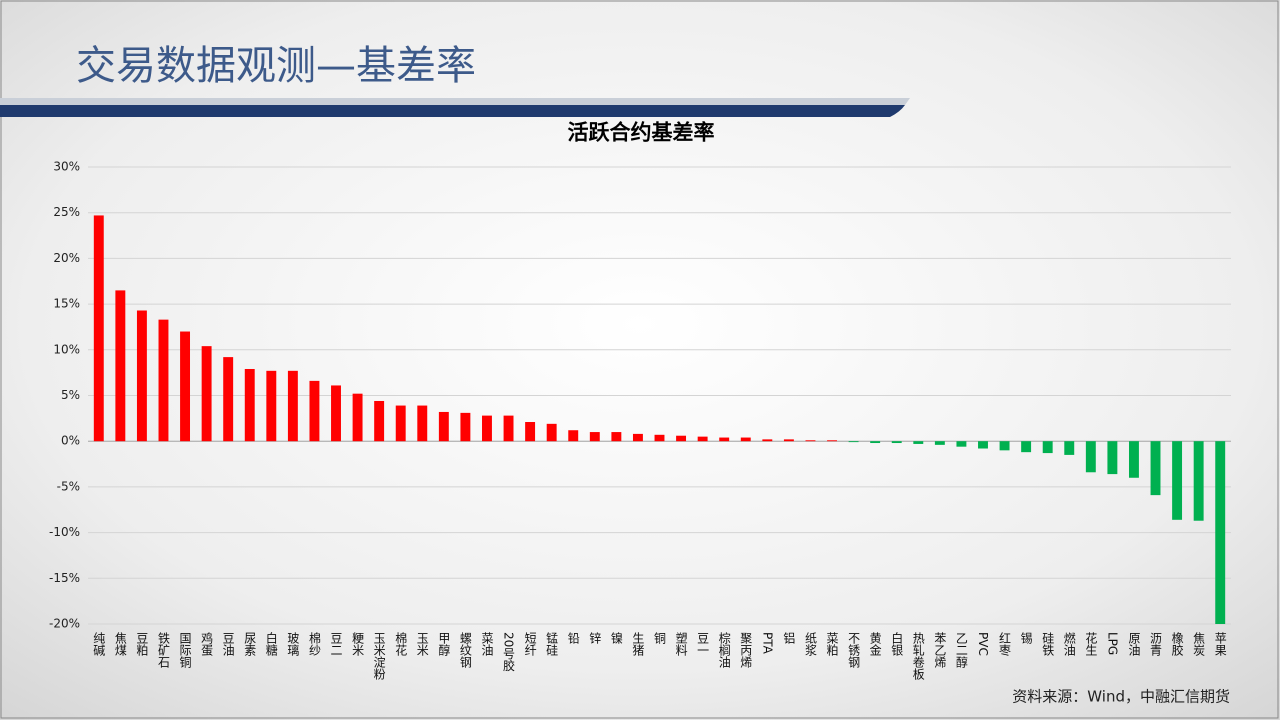 The width and height of the screenshot is (1280, 720). I want to click on x-tick-label: 花生, so click(1091, 643).